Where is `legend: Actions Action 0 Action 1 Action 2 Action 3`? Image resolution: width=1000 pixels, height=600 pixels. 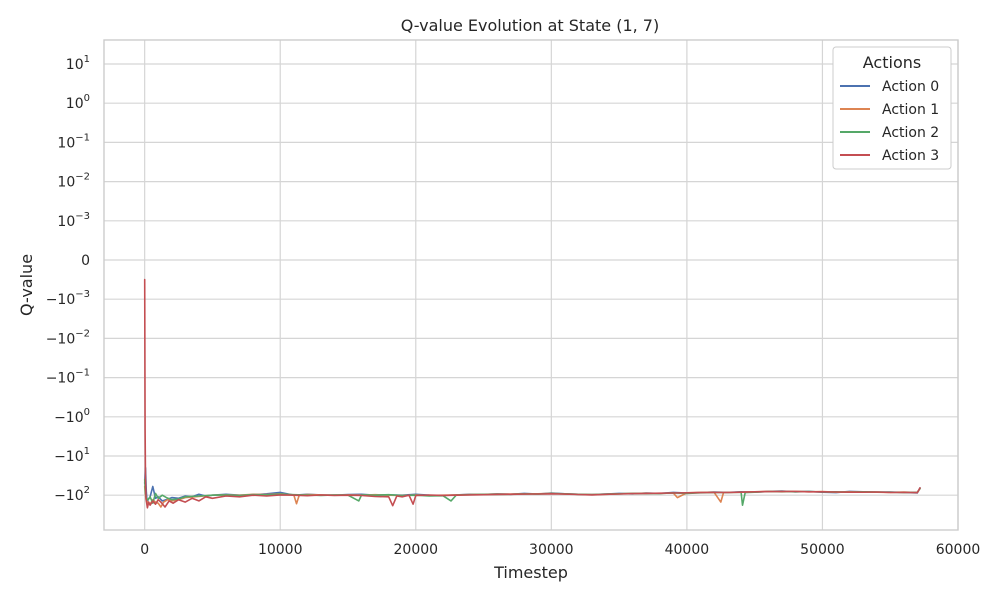 legend: Actions Action 0 Action 1 Action 2 Action 3 is located at coordinates (892, 108).